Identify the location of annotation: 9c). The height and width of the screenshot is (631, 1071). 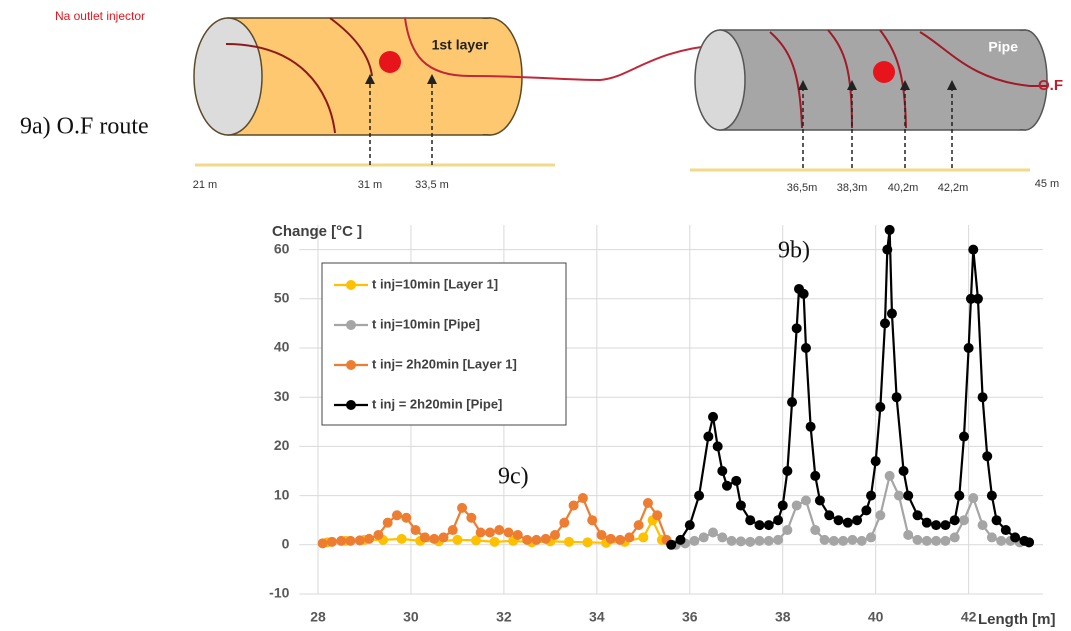
(513, 477).